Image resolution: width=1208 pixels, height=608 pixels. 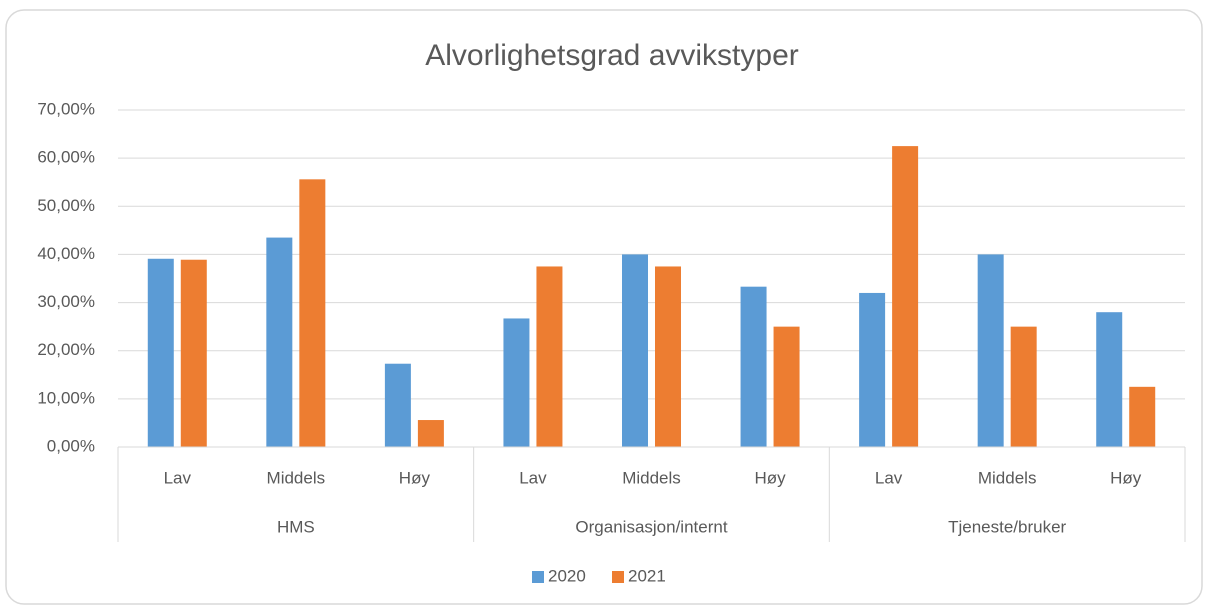 I want to click on y-tick-label: 50,00%, so click(x=66, y=205).